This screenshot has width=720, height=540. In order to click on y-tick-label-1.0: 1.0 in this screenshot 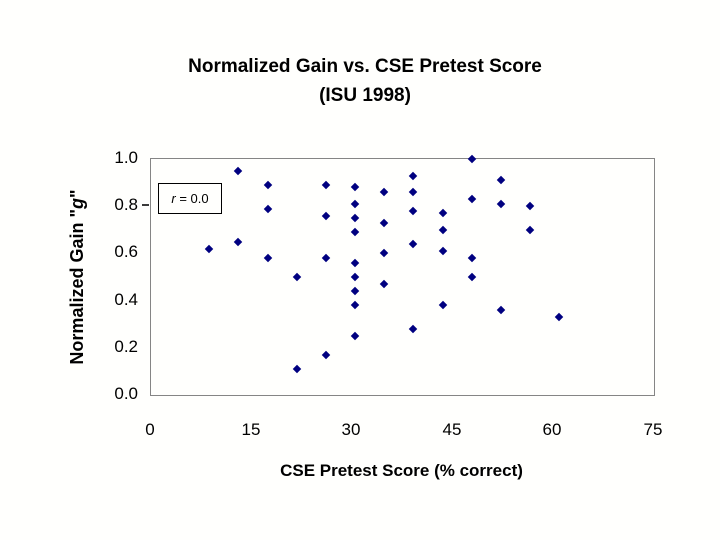, I will do `click(126, 157)`.